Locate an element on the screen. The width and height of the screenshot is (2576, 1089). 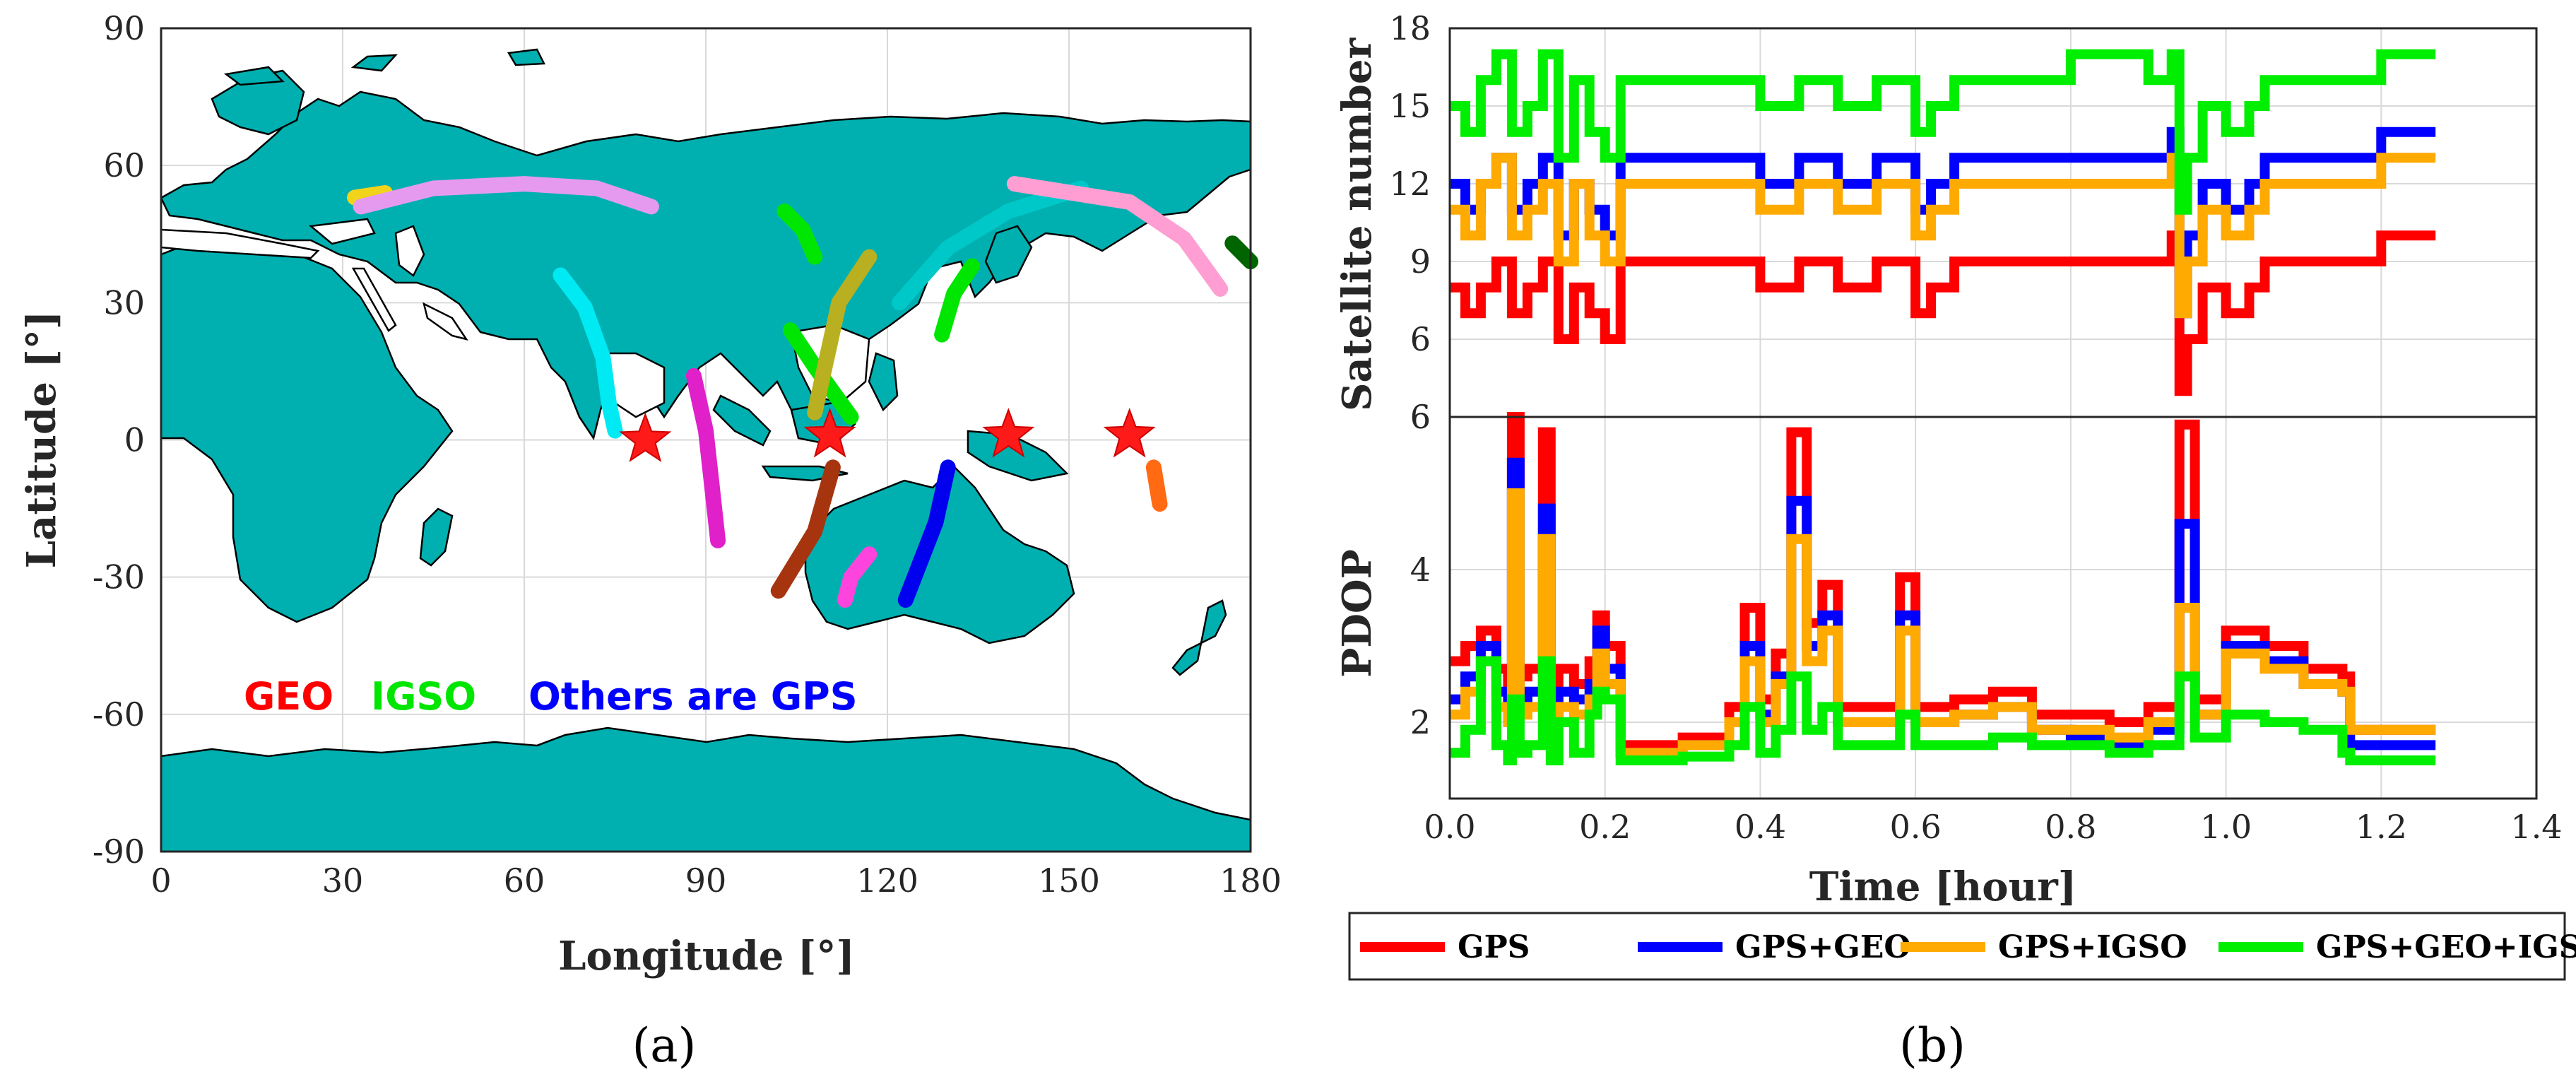
map-ytick-label: -60 is located at coordinates (119, 714).